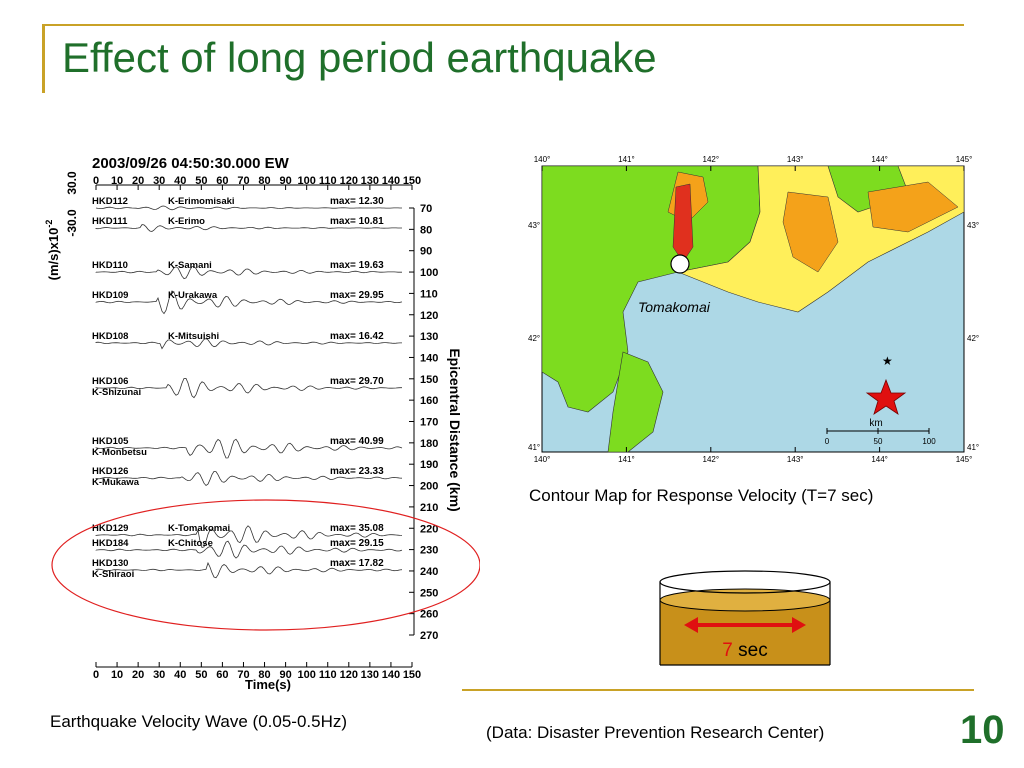 Image resolution: width=1024 pixels, height=768 pixels. What do you see at coordinates (359, 57) in the screenshot?
I see `slide-title: Effect of long period earthquake` at bounding box center [359, 57].